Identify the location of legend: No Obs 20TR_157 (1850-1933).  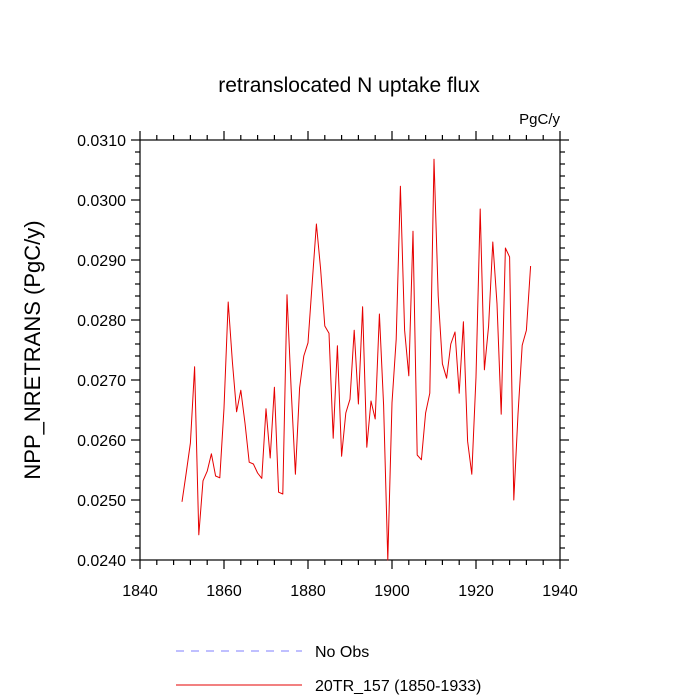
(328, 669).